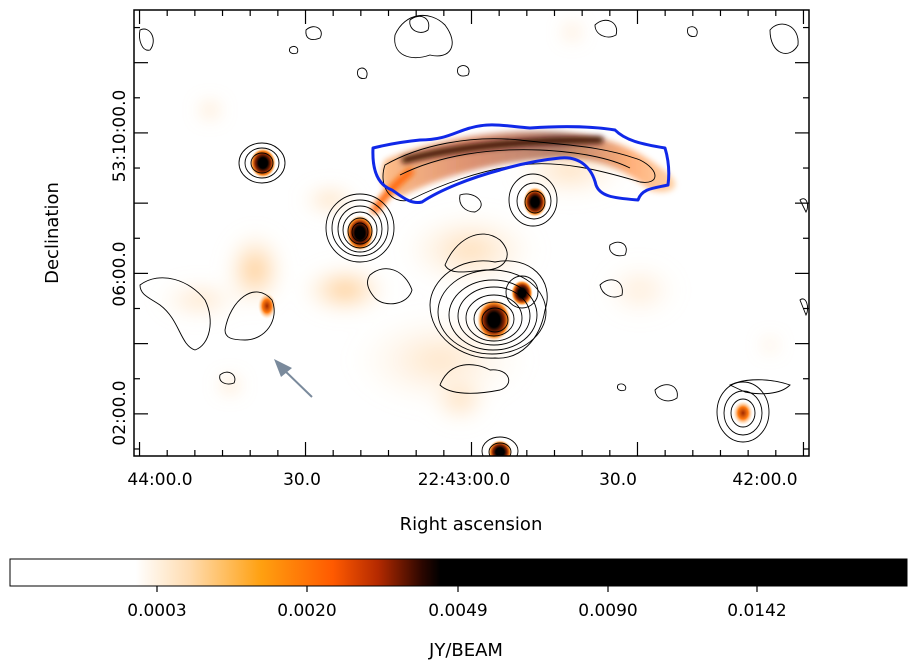 The width and height of the screenshot is (917, 665). Describe the element at coordinates (120, 136) in the screenshot. I see `y-tick-label: 53:10:00.0` at that location.